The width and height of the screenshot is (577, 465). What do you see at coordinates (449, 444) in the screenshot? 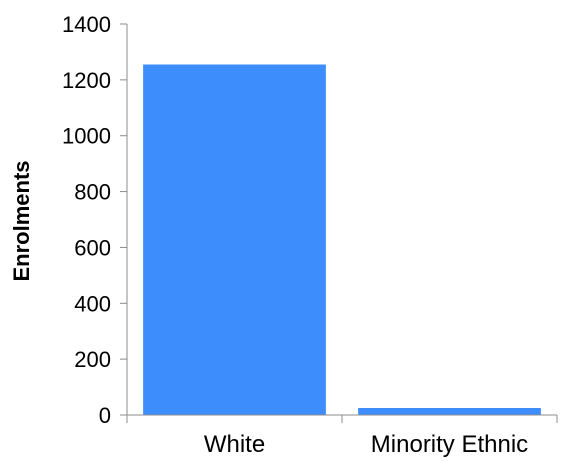
I see `x-category-label: Minority Ethnic` at bounding box center [449, 444].